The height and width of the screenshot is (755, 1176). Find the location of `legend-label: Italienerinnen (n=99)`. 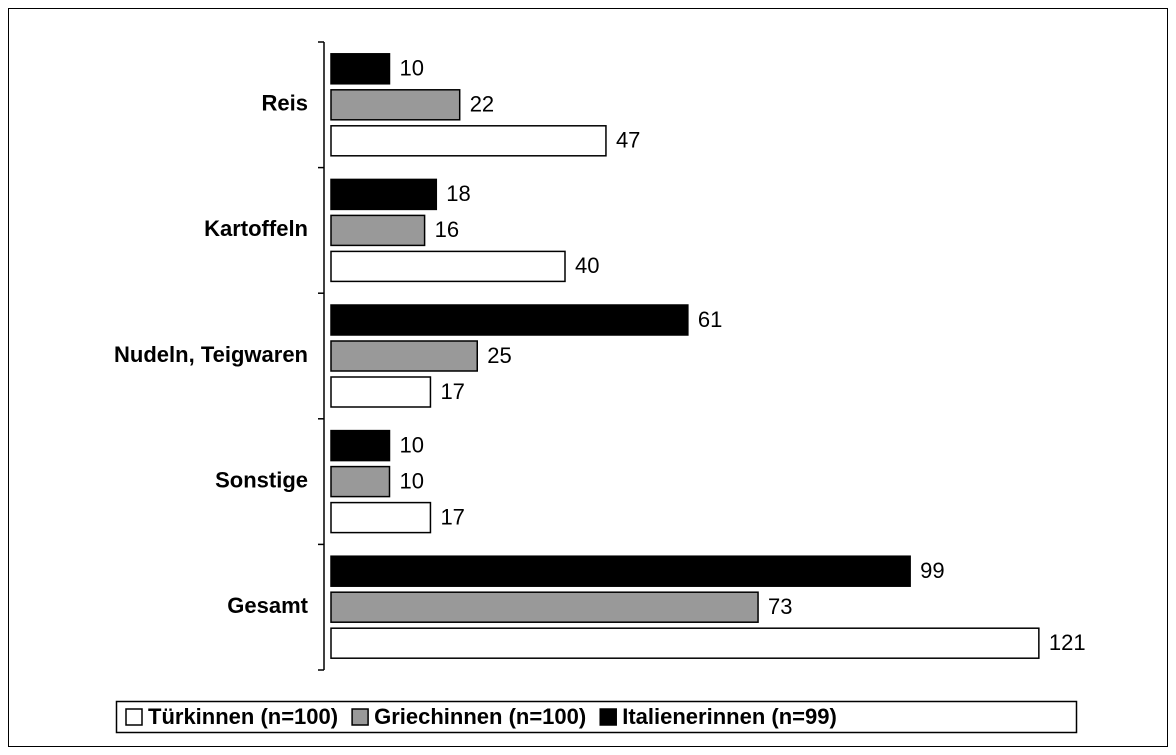

legend-label: Italienerinnen (n=99) is located at coordinates (729, 716).